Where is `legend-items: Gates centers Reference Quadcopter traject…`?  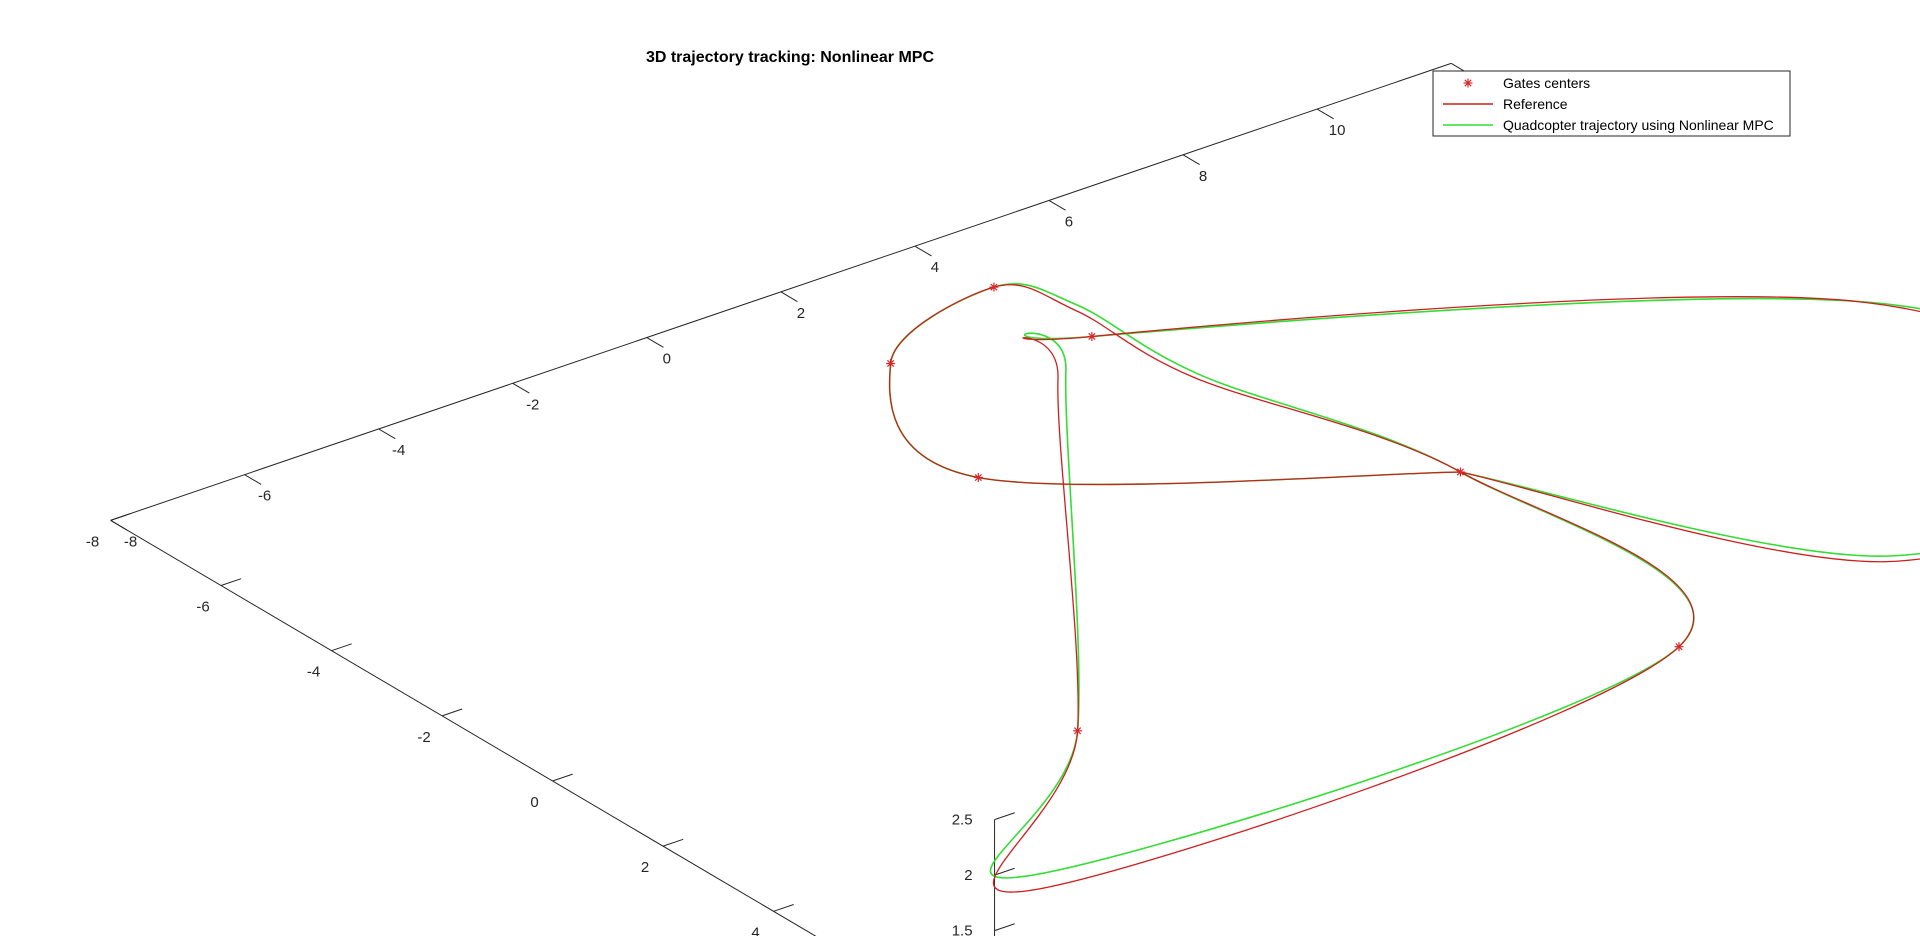
legend-items: Gates centers Reference Quadcopter traject… is located at coordinates (1608, 104).